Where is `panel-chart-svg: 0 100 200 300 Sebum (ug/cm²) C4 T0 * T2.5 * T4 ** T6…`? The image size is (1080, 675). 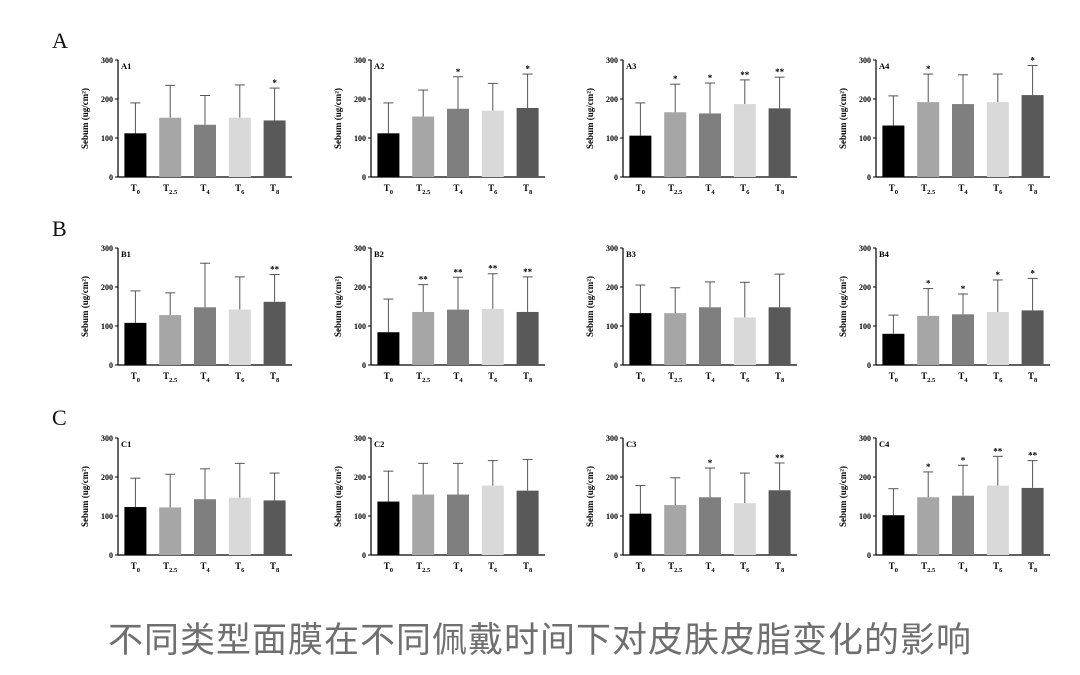 panel-chart-svg: 0 100 200 300 Sebum (ug/cm²) C4 T0 * T2.5 * T4 ** T6… is located at coordinates (944, 504).